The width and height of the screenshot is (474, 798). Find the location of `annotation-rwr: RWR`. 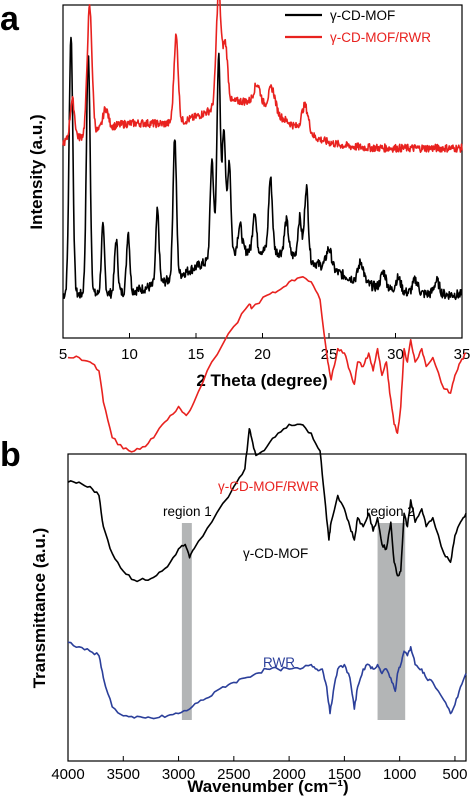

annotation-rwr: RWR is located at coordinates (279, 662).